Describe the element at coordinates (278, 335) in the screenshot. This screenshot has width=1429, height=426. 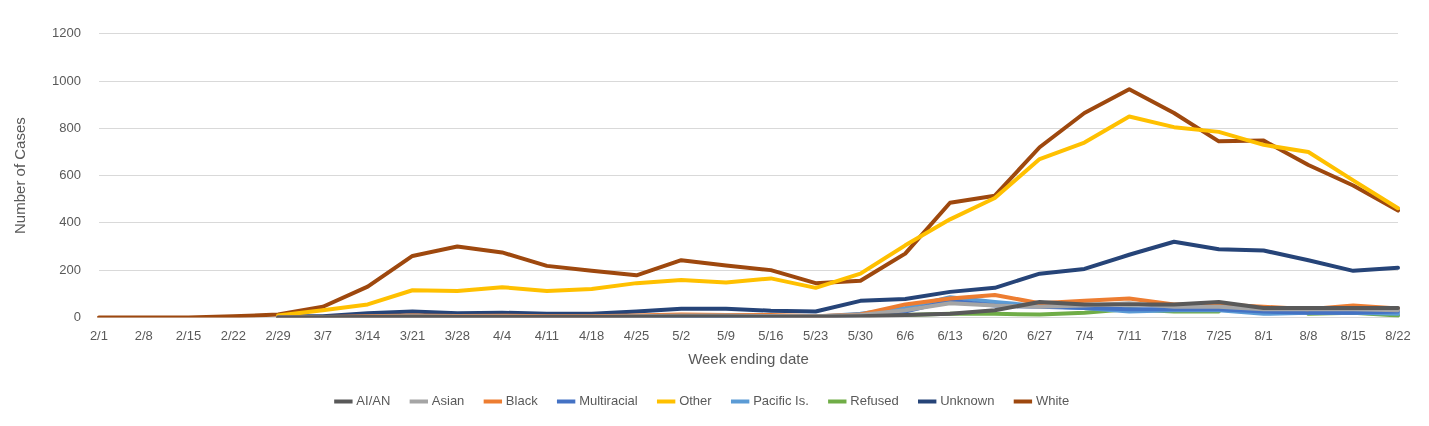
I see `x-tick-label: 2/29` at that location.